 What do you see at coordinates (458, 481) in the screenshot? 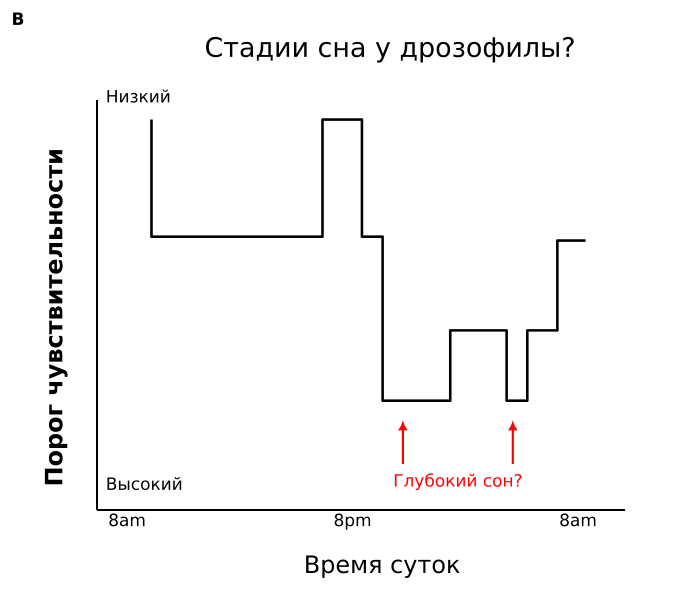
I see `annotation: Глубокий сон?` at bounding box center [458, 481].